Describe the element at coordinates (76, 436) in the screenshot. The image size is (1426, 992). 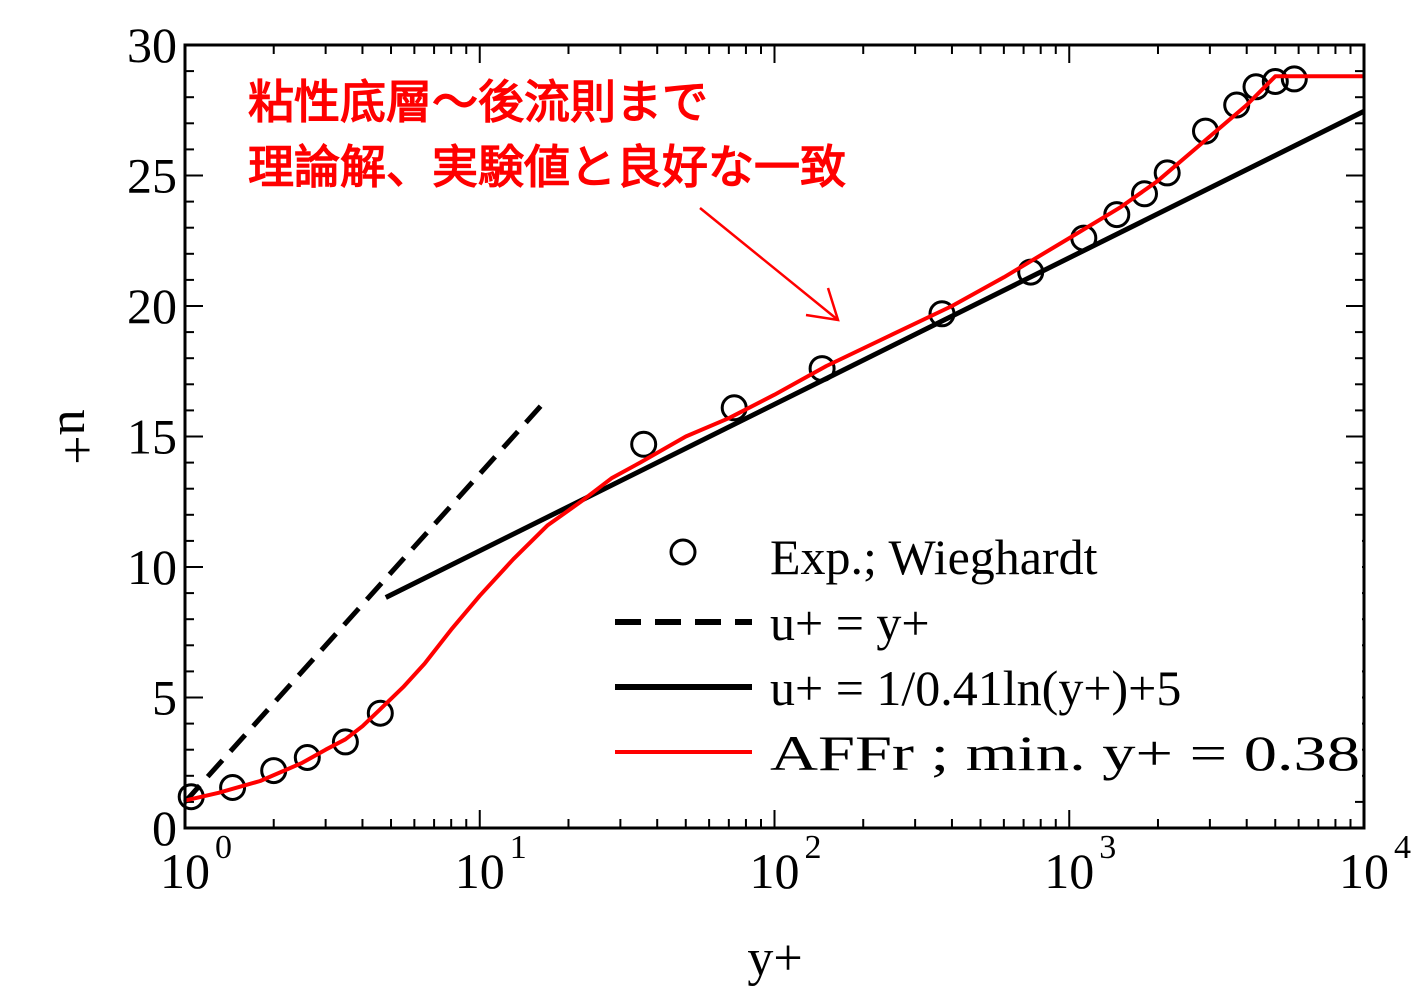
I see `y-axis-label: u+` at that location.